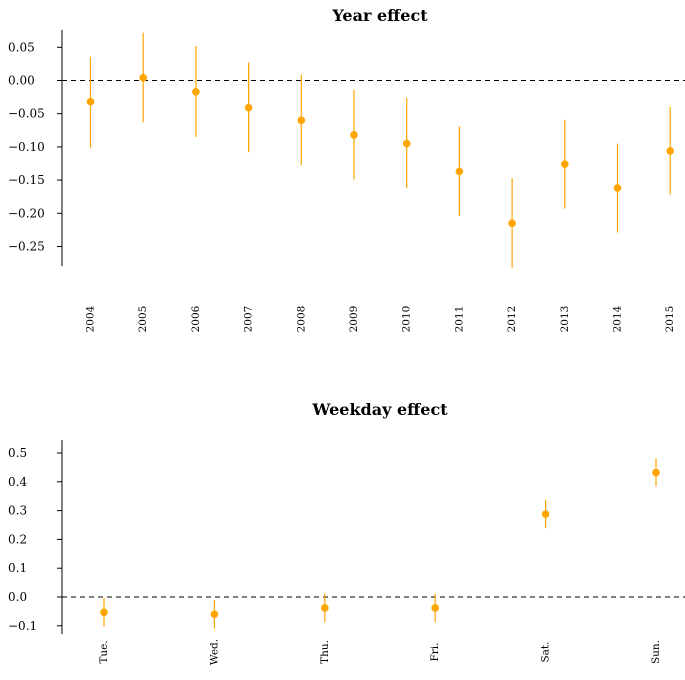 Image resolution: width=685 pixels, height=680 pixels. What do you see at coordinates (26, 213) in the screenshot?
I see `year-y-tick-label: −0.20` at bounding box center [26, 213].